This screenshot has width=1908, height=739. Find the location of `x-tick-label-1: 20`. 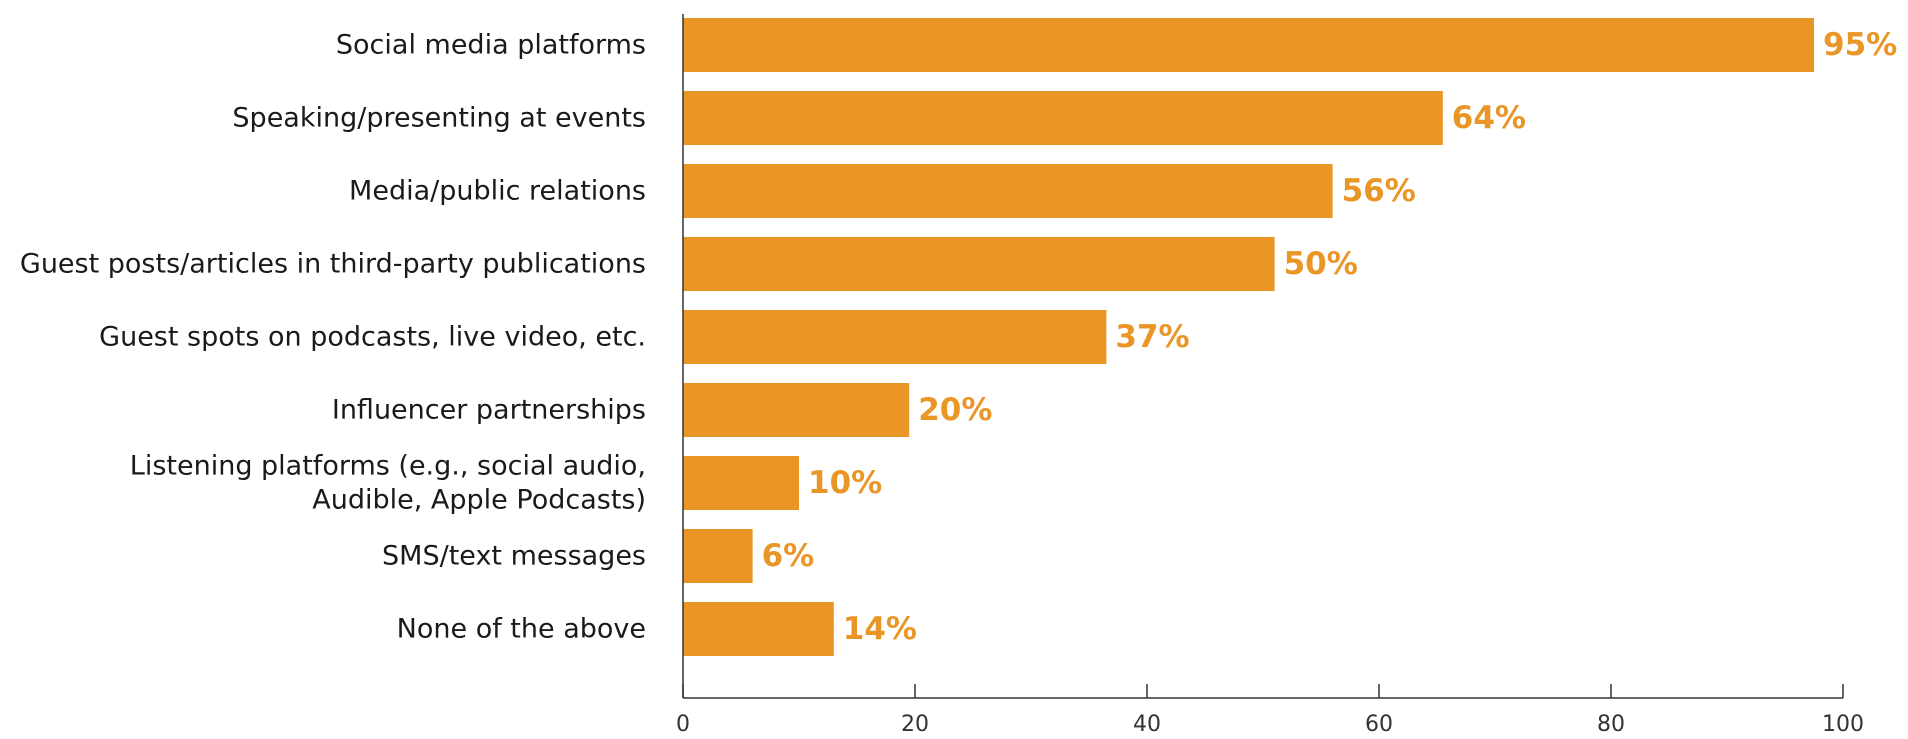

x-tick-label-1: 20 is located at coordinates (915, 724).